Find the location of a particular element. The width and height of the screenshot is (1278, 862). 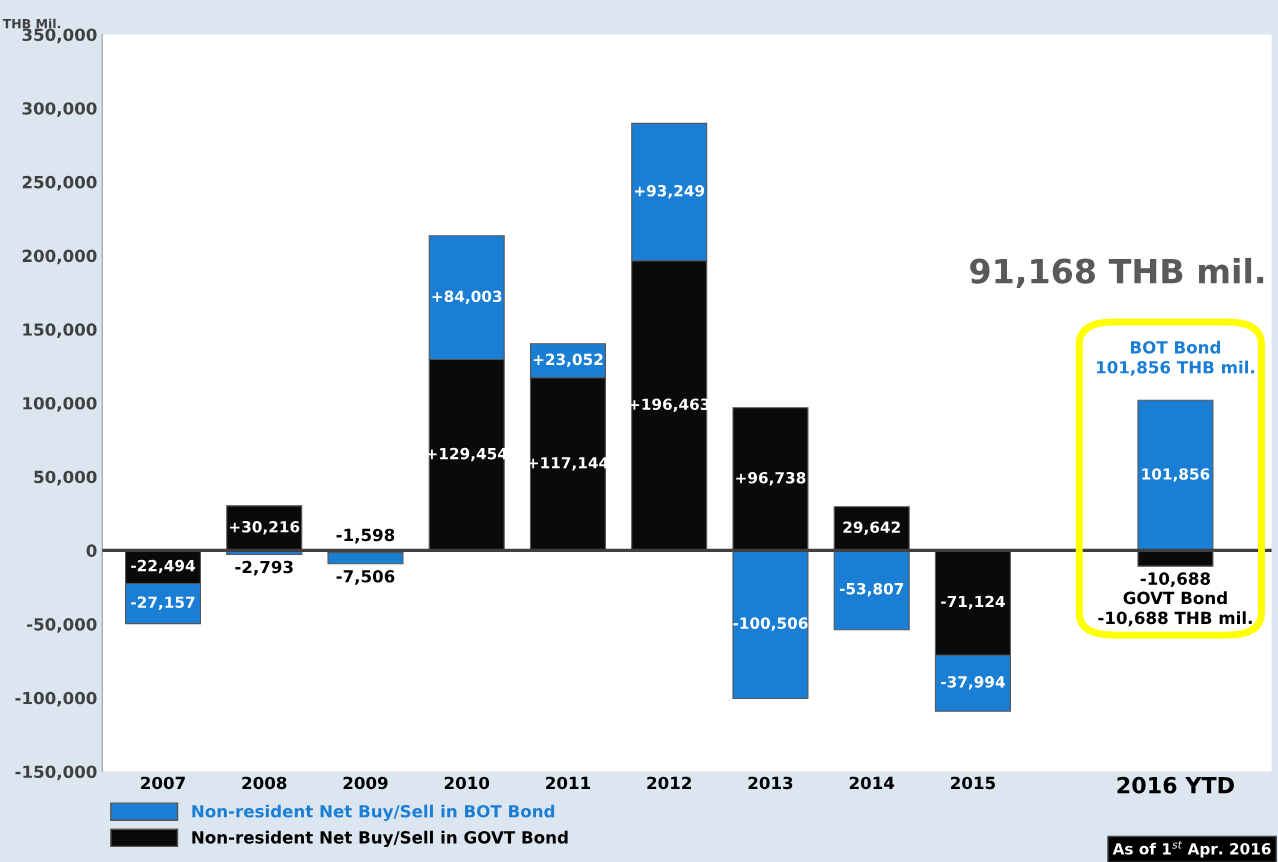

y-tick-label: 100,000 is located at coordinates (60, 404).